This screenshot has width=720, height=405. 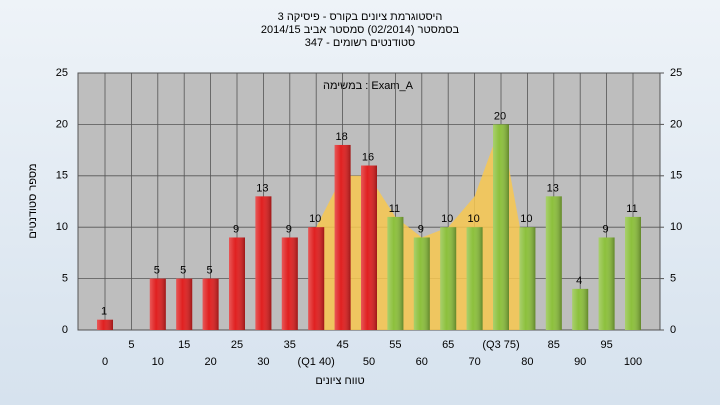 What do you see at coordinates (676, 124) in the screenshot?
I see `y2-tick-label: 20` at bounding box center [676, 124].